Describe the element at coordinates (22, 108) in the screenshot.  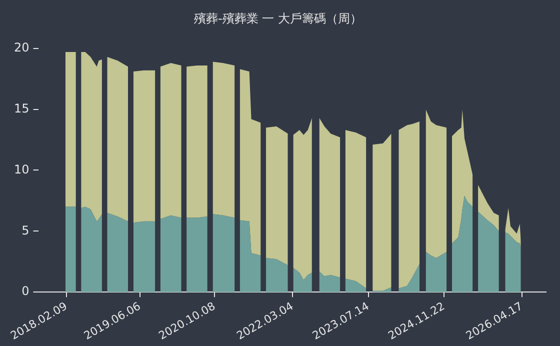
I see `y-tick-label: 15` at that location.